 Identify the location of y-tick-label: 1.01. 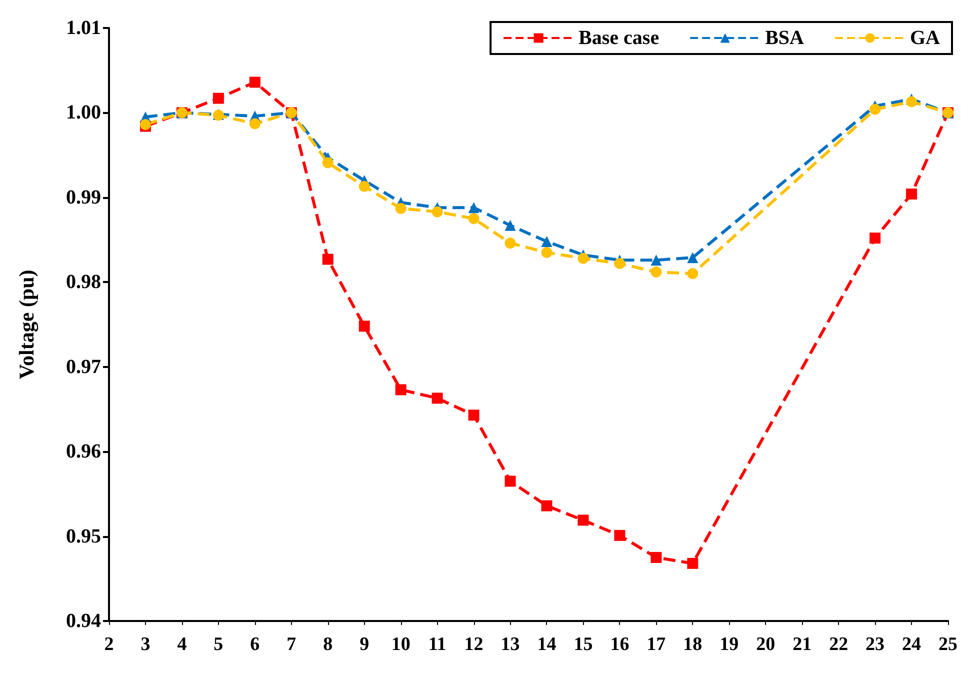
(83, 28).